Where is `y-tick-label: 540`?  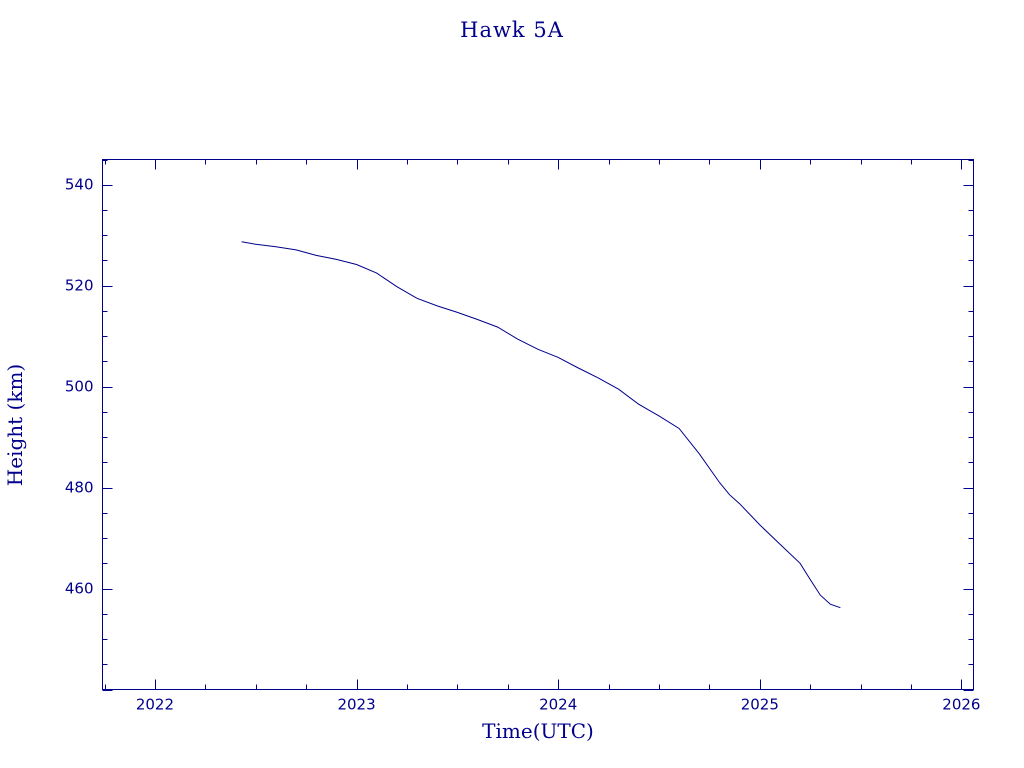
y-tick-label: 540 is located at coordinates (79, 185).